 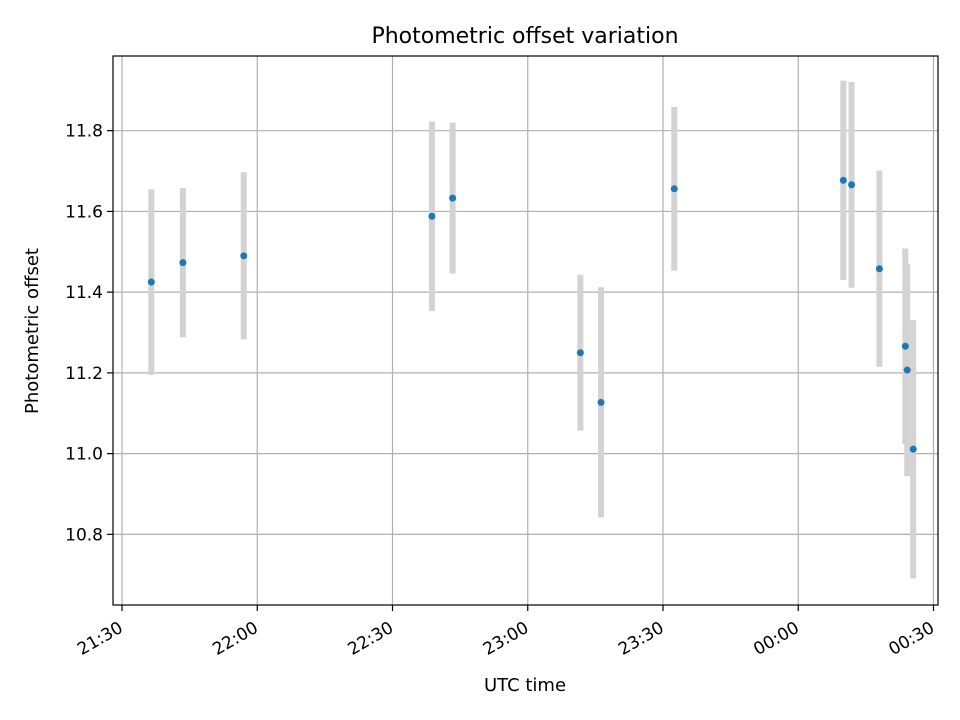 I want to click on x-tick-label: 22:00, so click(x=235, y=639).